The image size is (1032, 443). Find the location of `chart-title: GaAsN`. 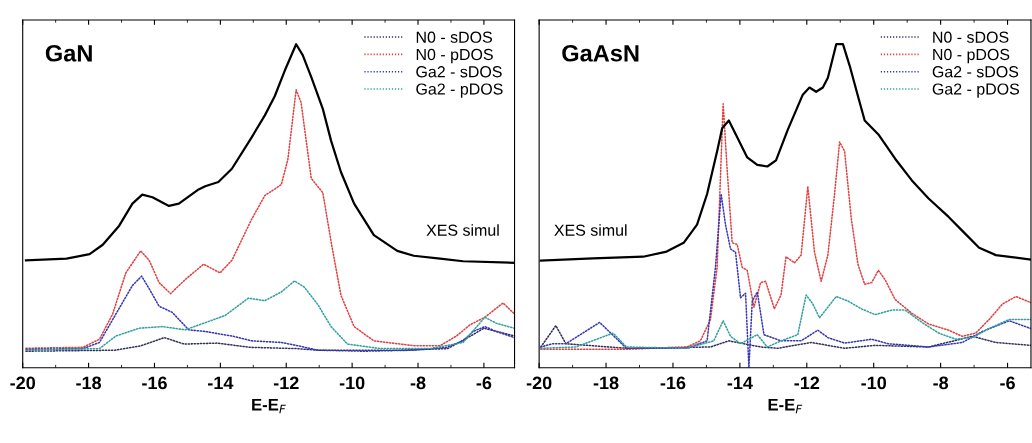

chart-title: GaAsN is located at coordinates (600, 53).